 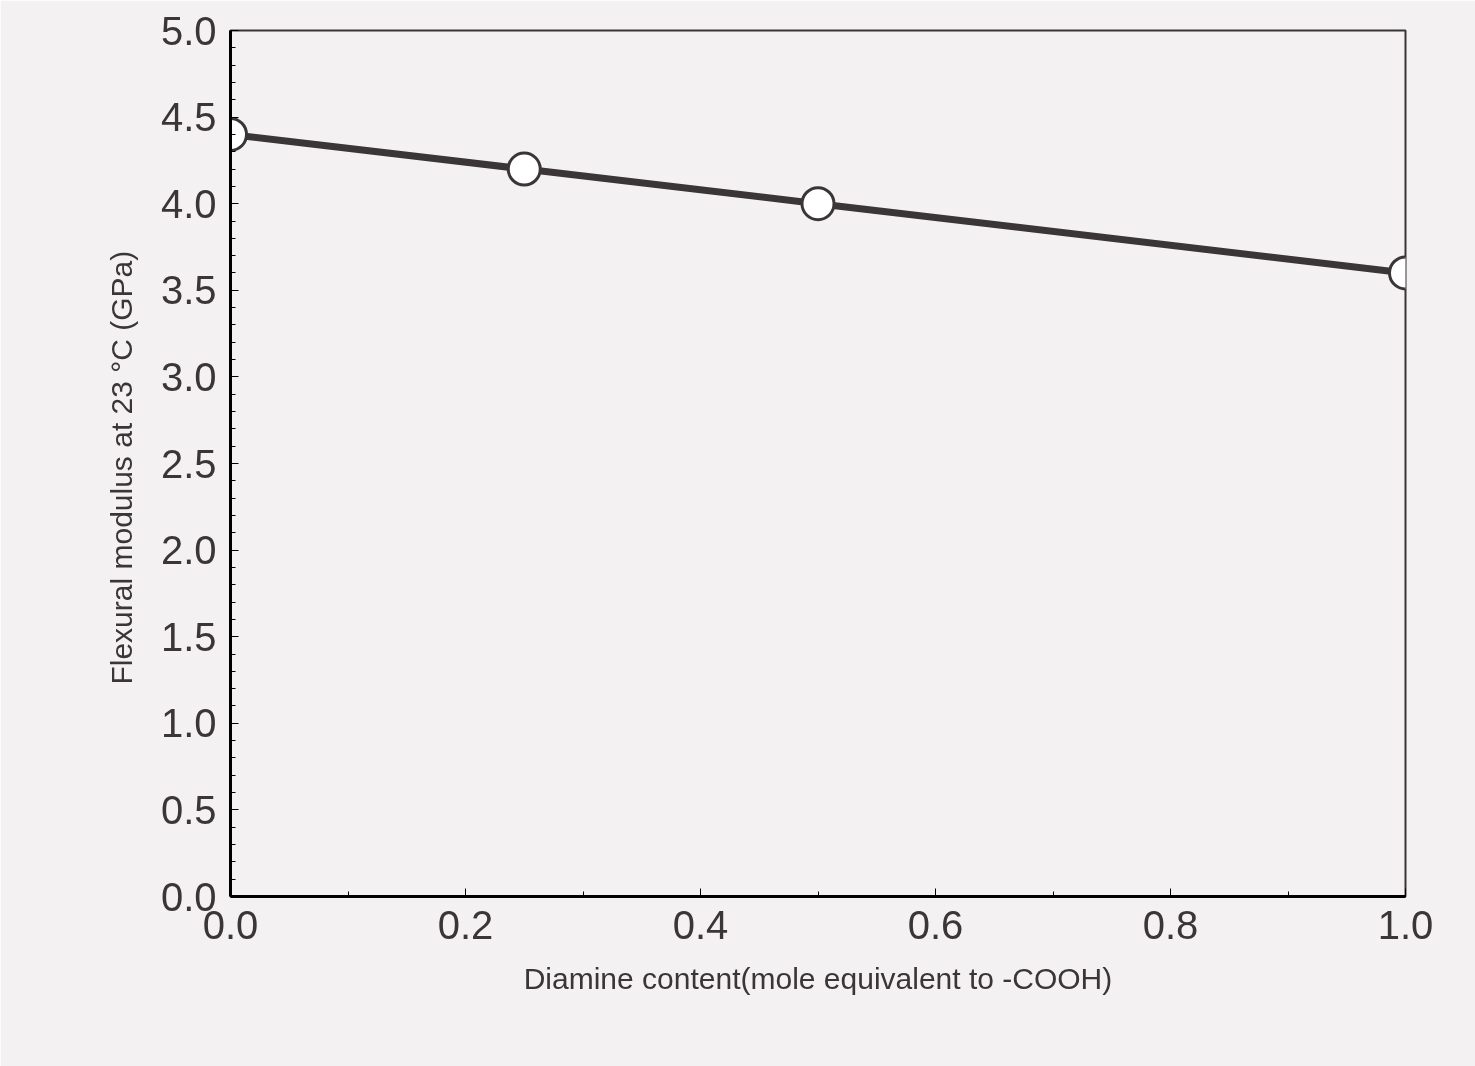 I want to click on x-tick-label: 0.4, so click(x=700, y=924).